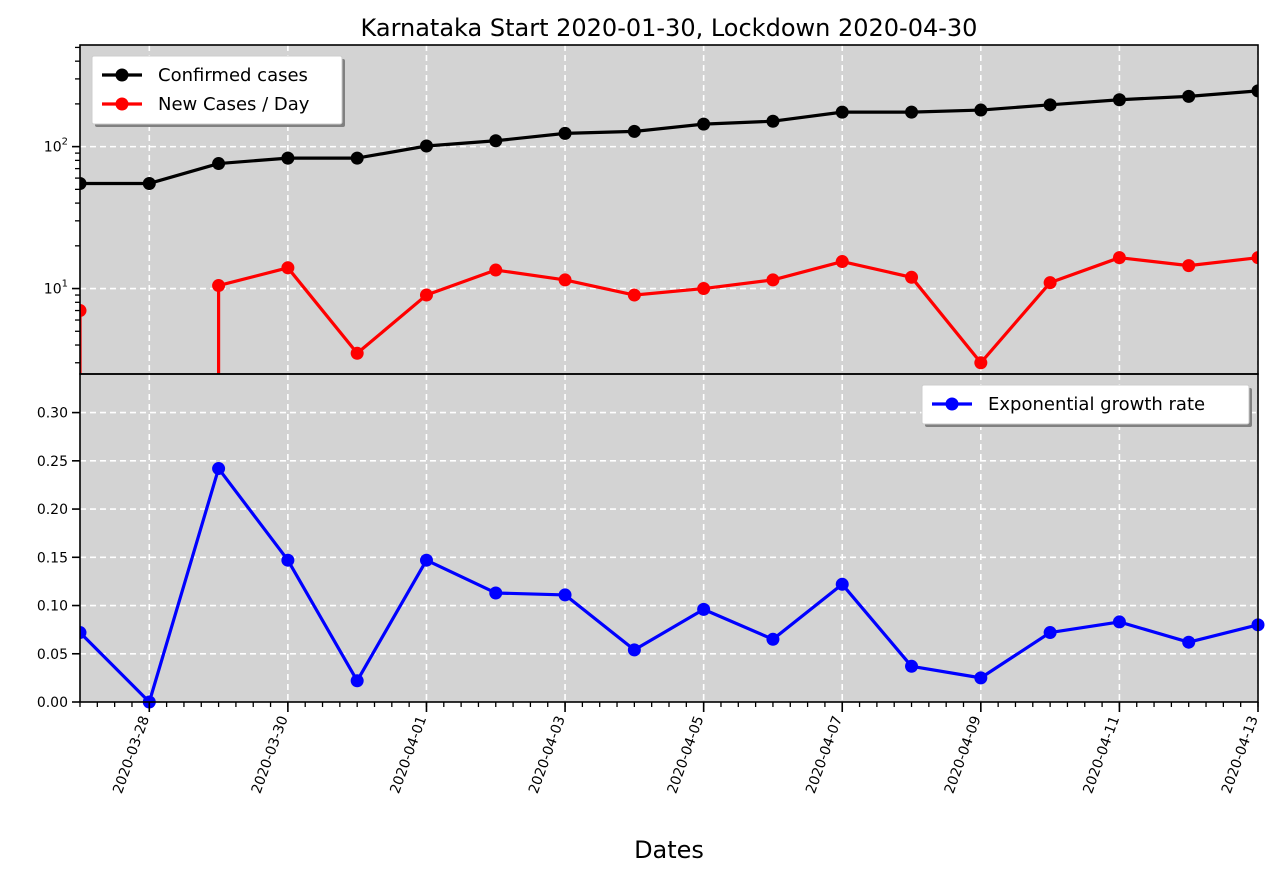  I want to click on x-tick-label: 2020-04-07, so click(824, 755).